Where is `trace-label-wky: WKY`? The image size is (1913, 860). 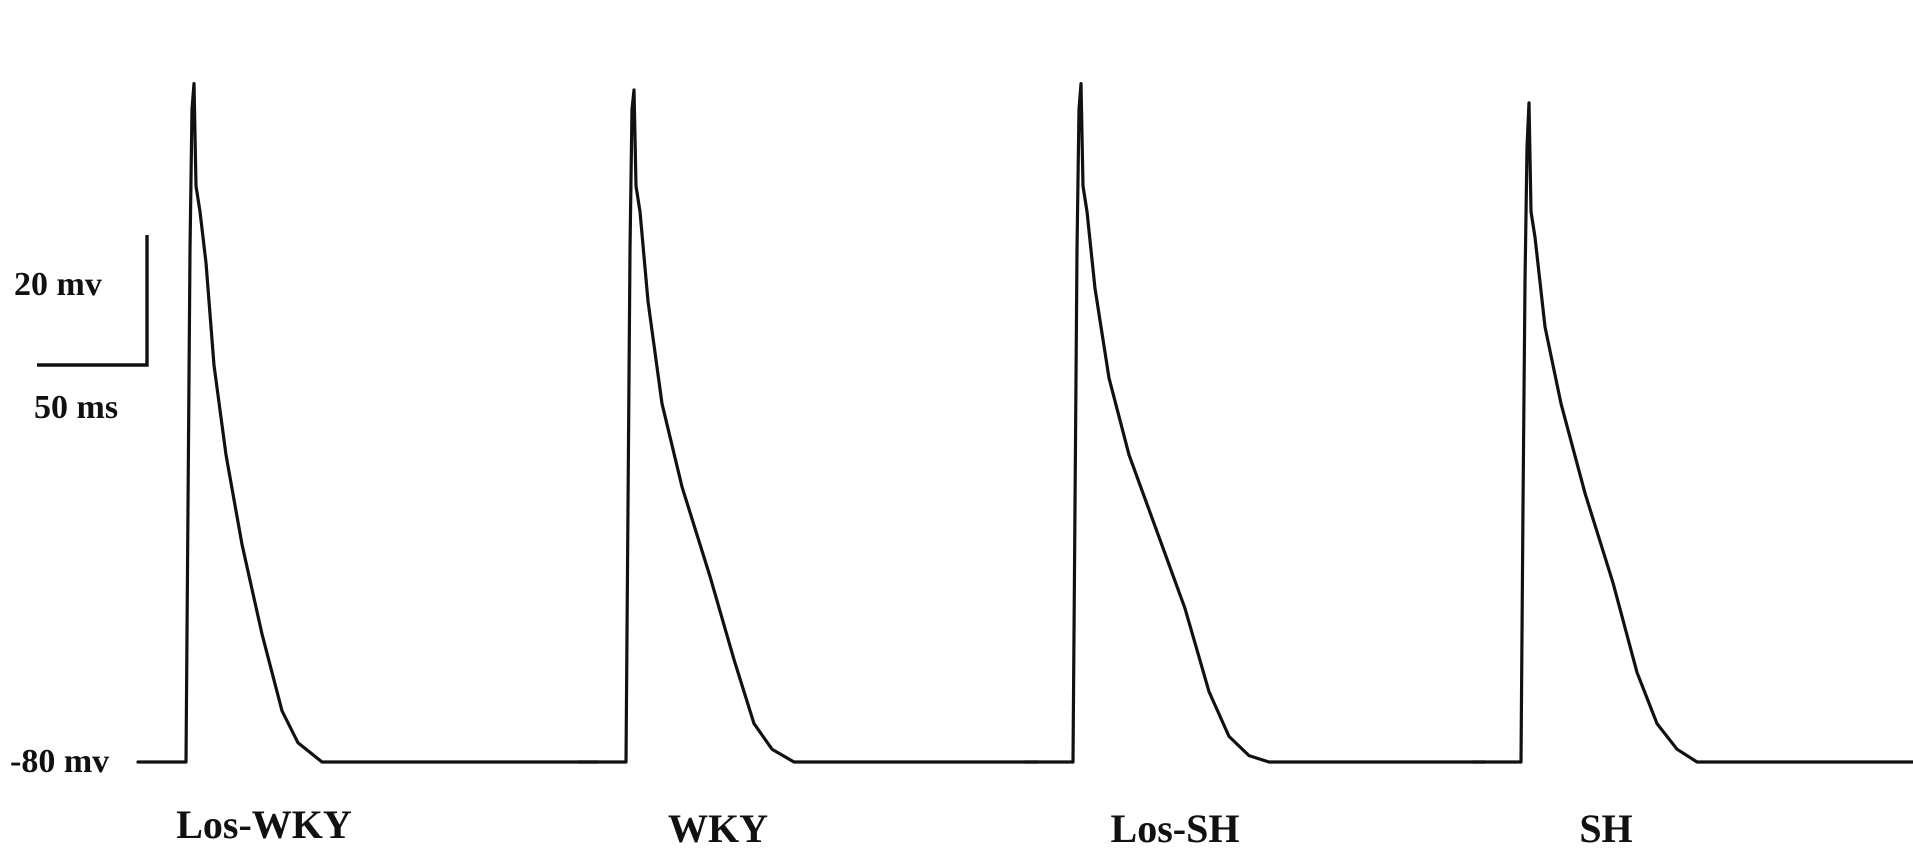 trace-label-wky: WKY is located at coordinates (718, 828).